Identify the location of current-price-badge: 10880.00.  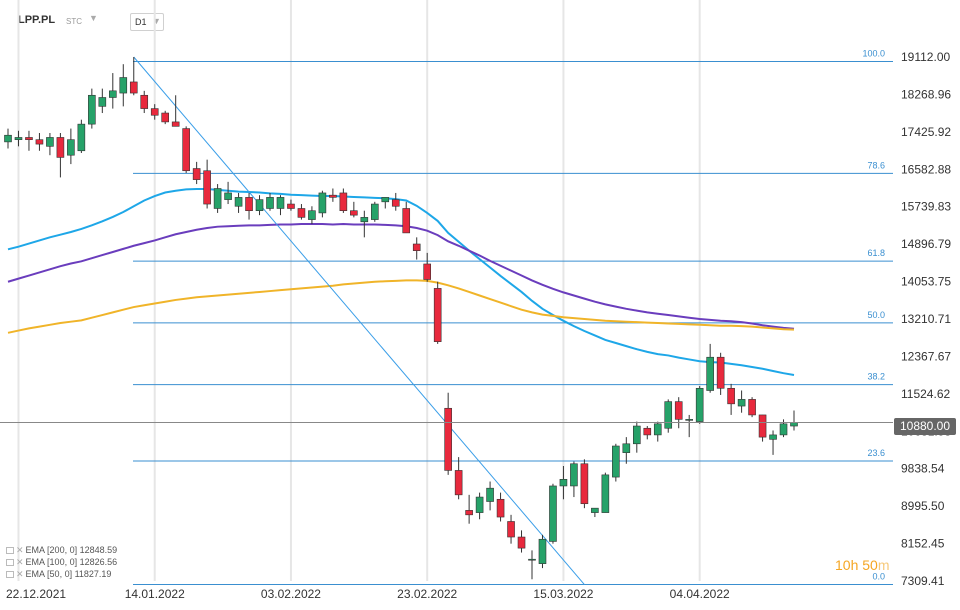
(925, 426).